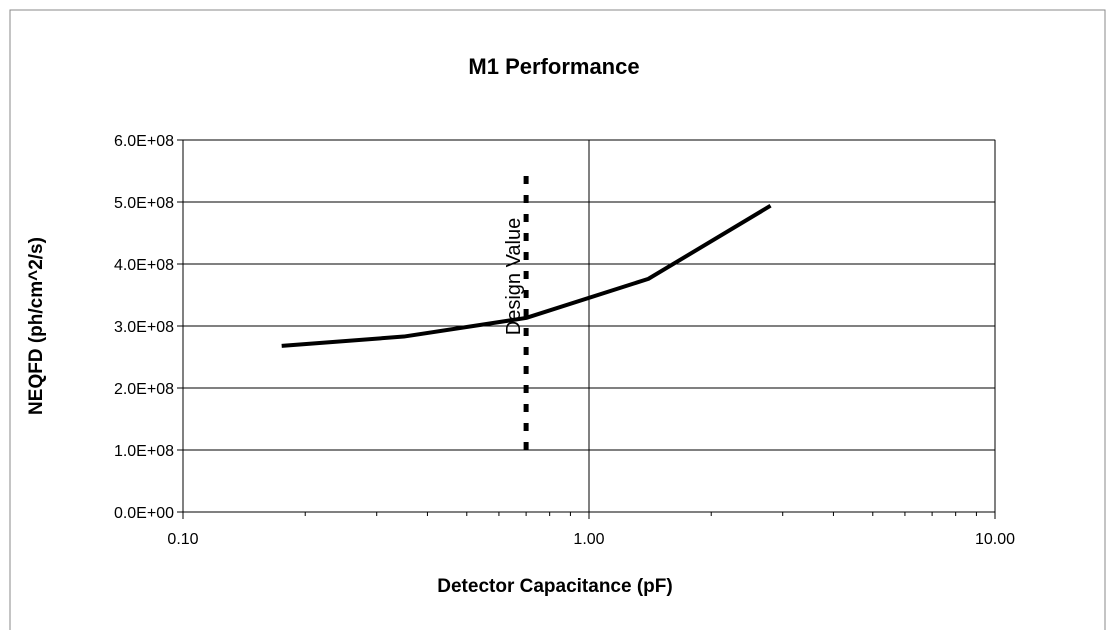 This screenshot has width=1113, height=630. I want to click on y-tick-label: 1.0E+08, so click(144, 451).